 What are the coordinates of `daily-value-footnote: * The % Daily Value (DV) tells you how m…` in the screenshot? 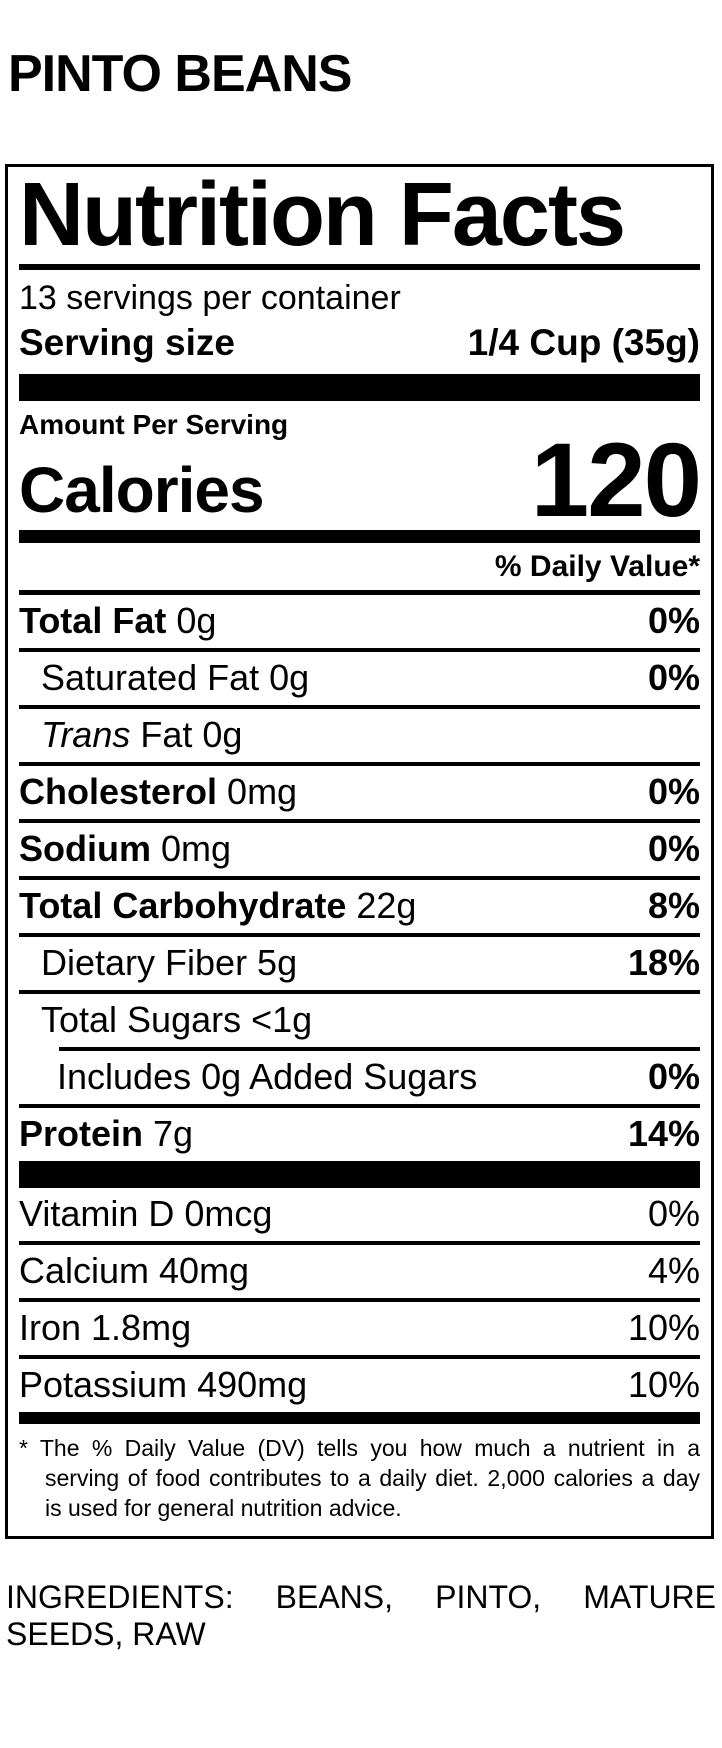 It's located at (359, 1480).